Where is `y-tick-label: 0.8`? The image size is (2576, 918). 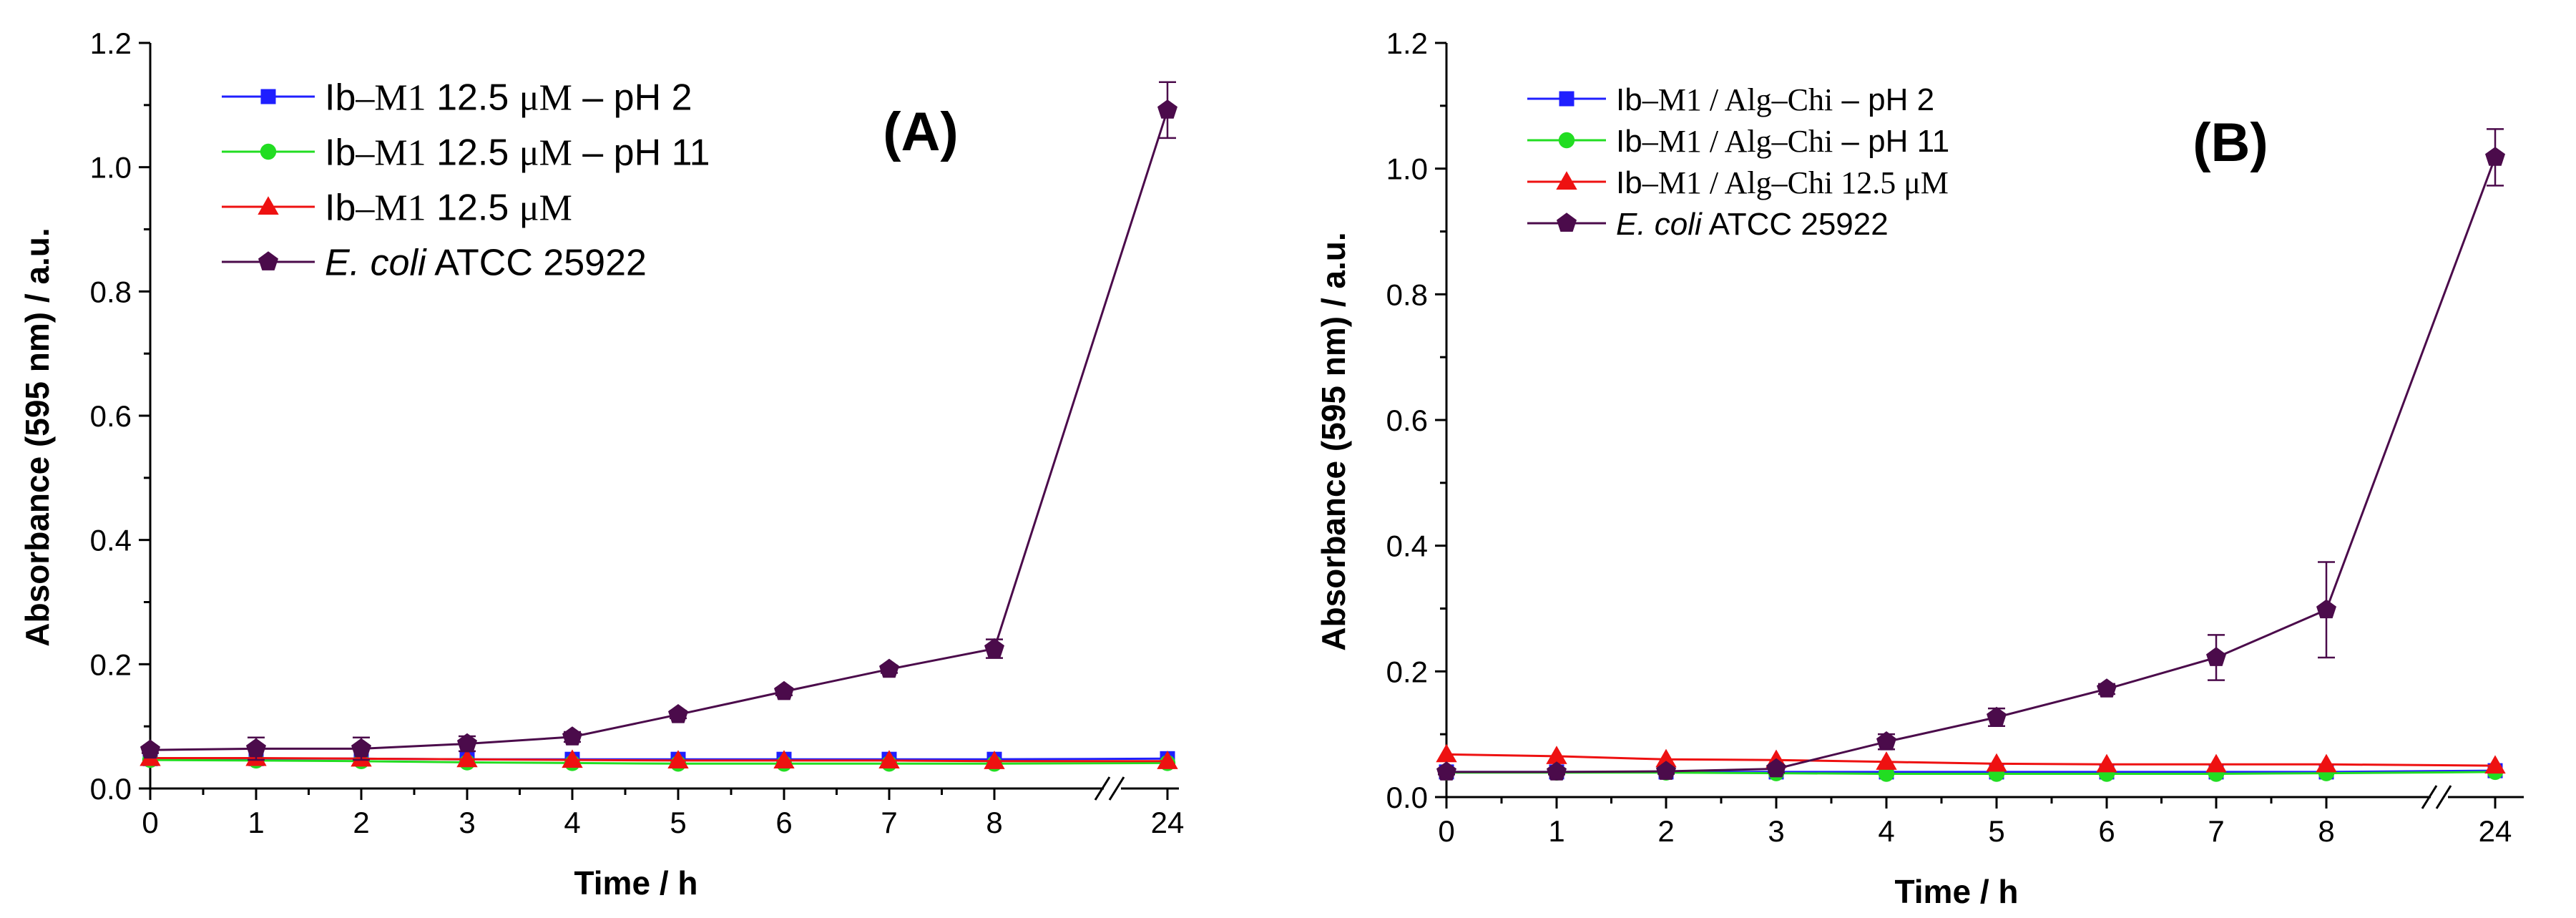 y-tick-label: 0.8 is located at coordinates (111, 291).